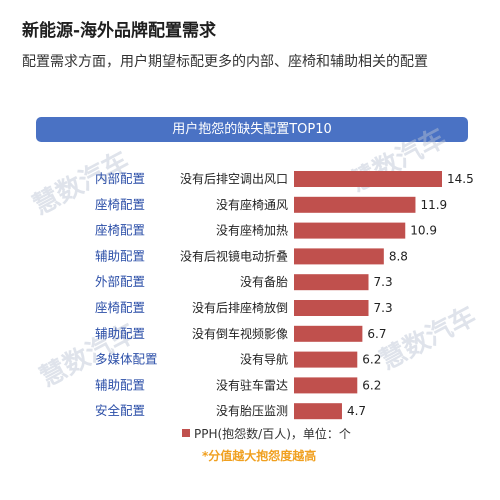  What do you see at coordinates (252, 129) in the screenshot?
I see `chart-title-banner: 用户抱怨的缺失配置TOP10` at bounding box center [252, 129].